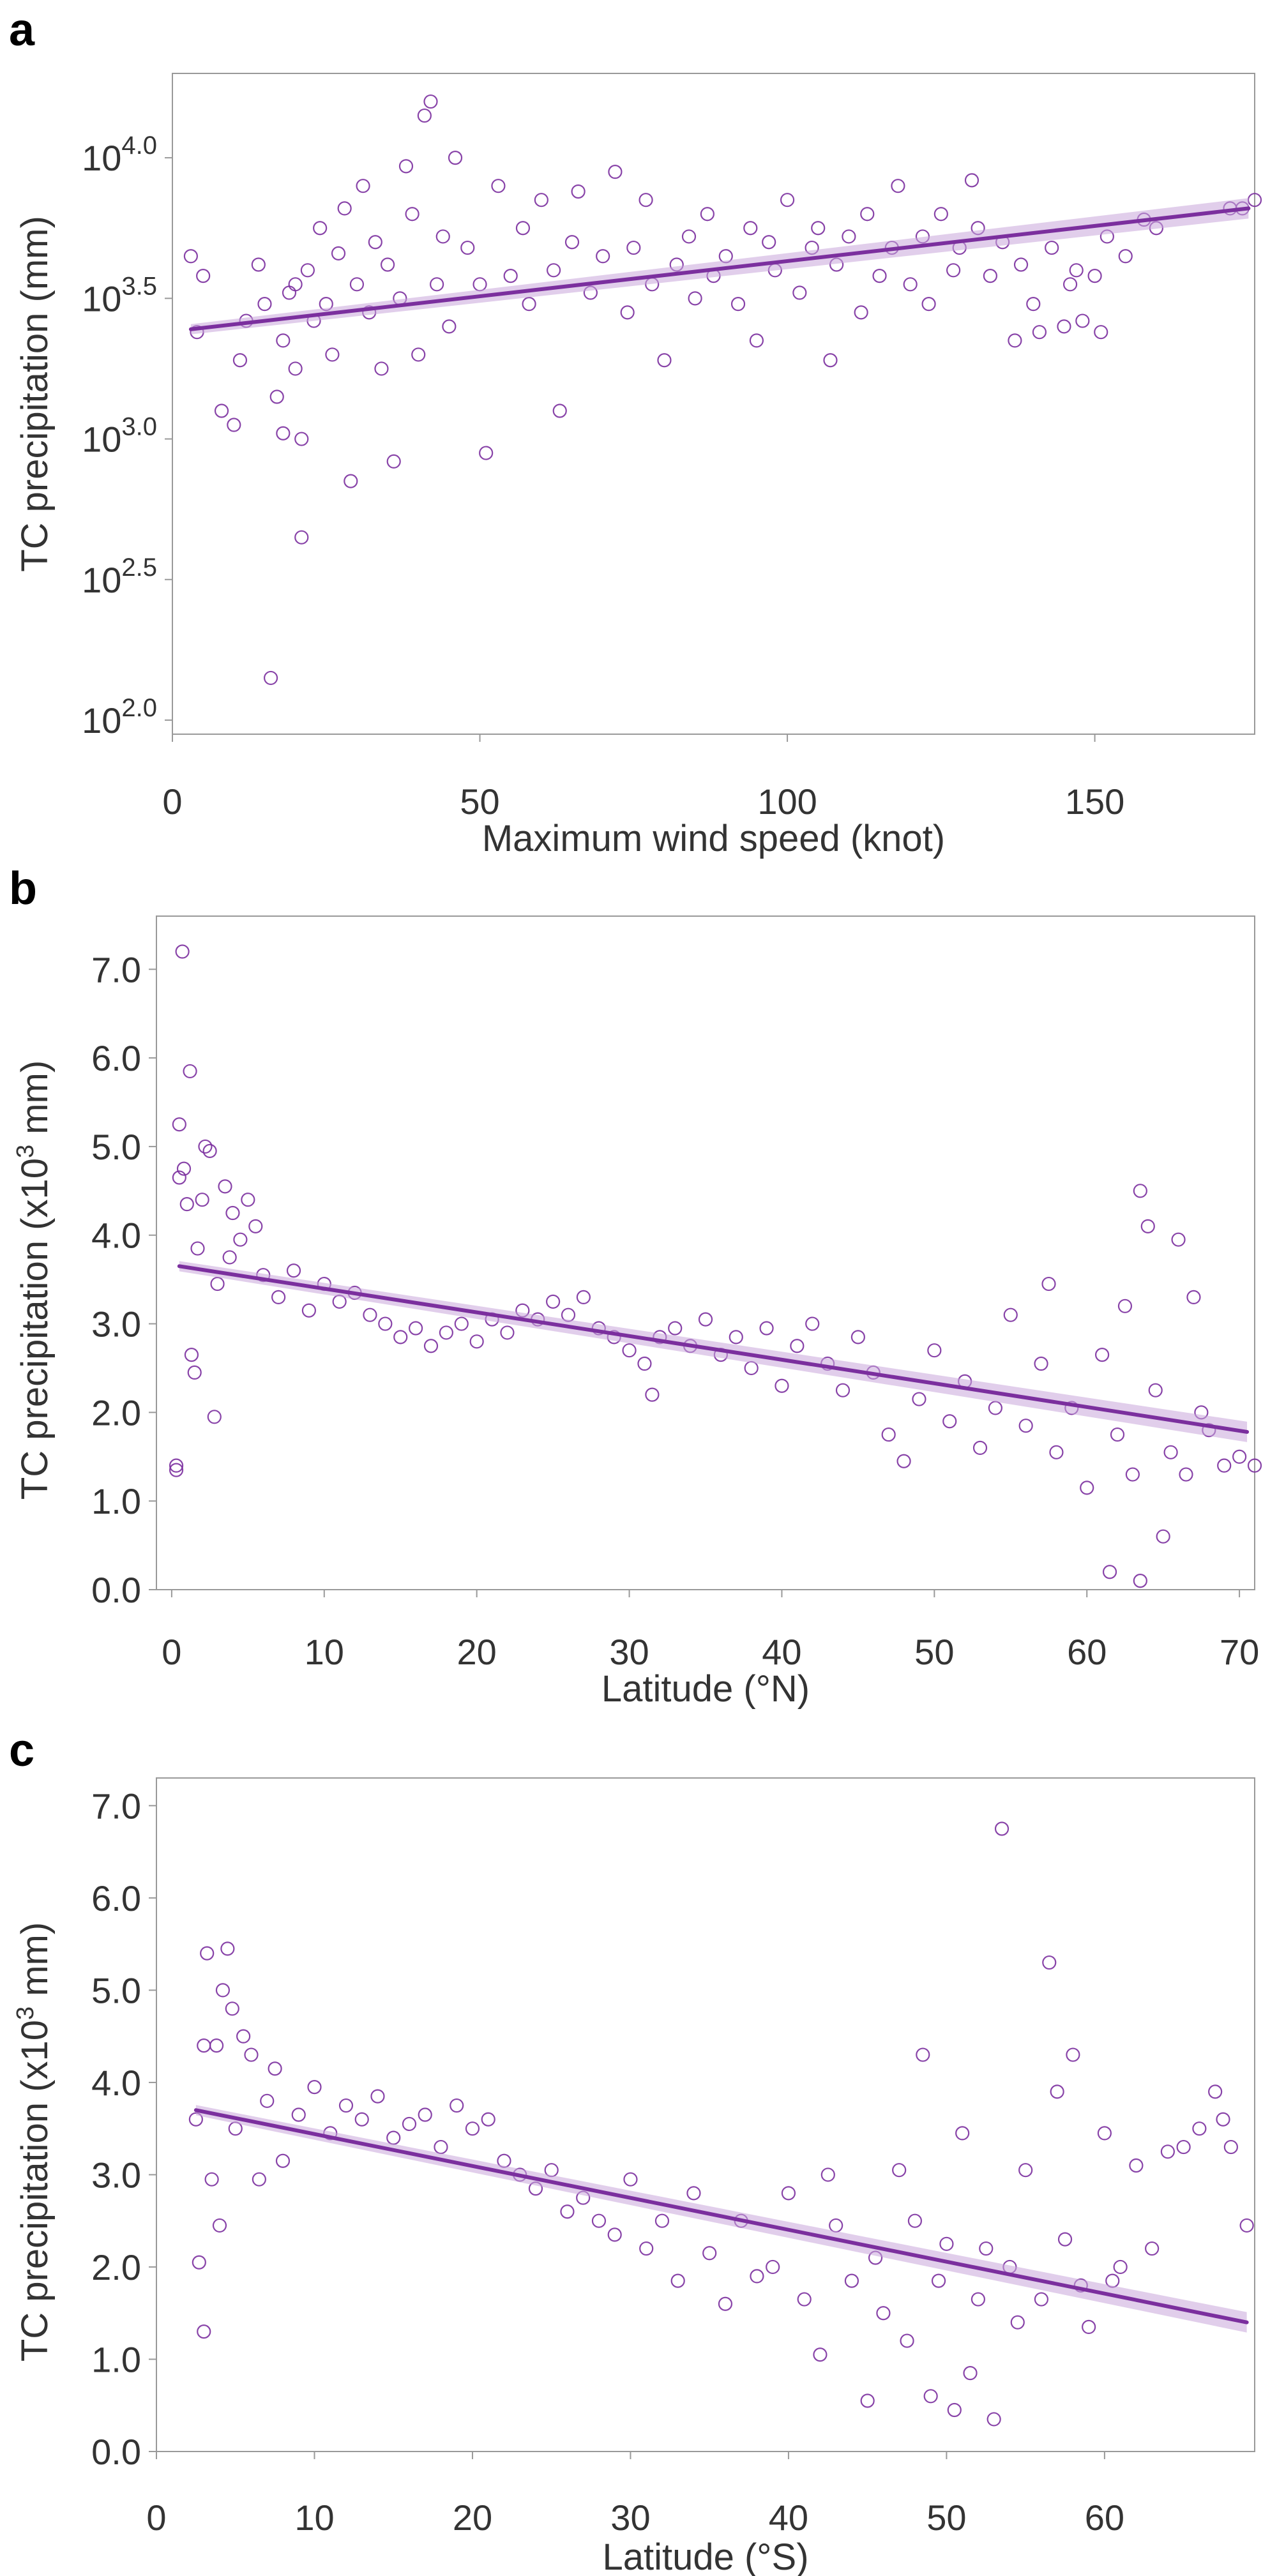 Image resolution: width=1270 pixels, height=2576 pixels. What do you see at coordinates (1239, 1652) in the screenshot?
I see `x-tick-label: 70` at bounding box center [1239, 1652].